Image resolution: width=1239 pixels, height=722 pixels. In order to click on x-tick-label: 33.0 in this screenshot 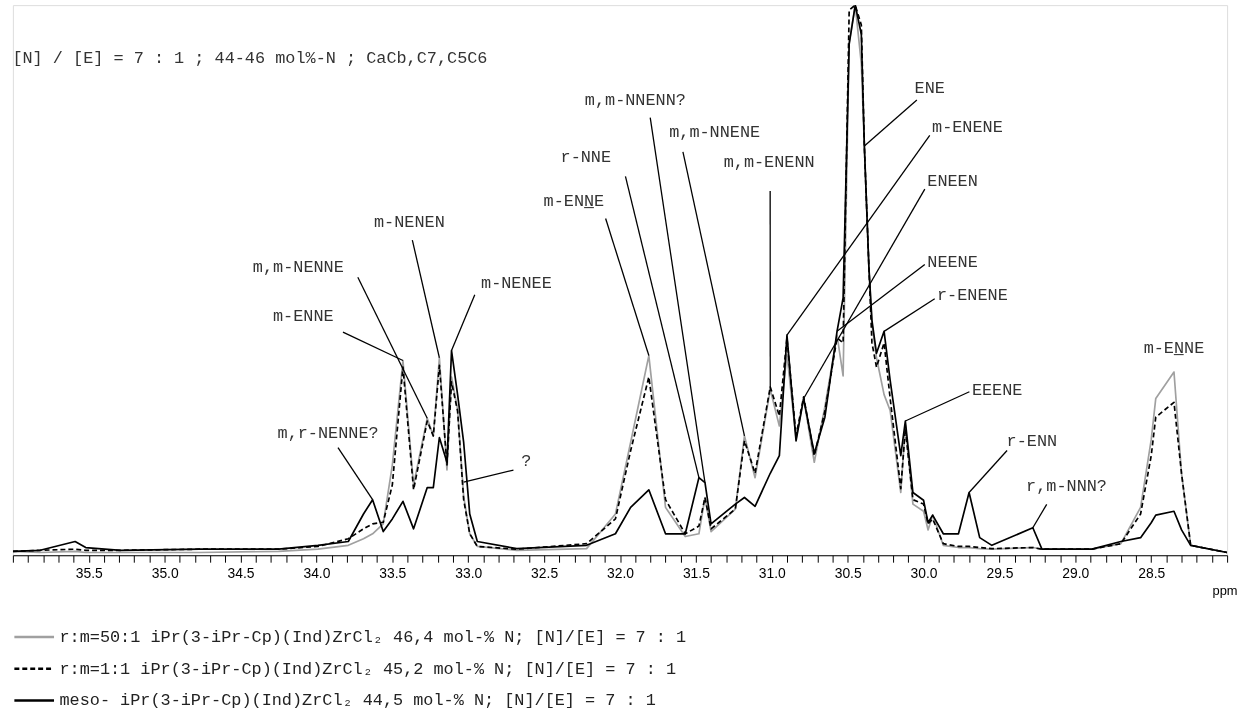, I will do `click(469, 572)`.